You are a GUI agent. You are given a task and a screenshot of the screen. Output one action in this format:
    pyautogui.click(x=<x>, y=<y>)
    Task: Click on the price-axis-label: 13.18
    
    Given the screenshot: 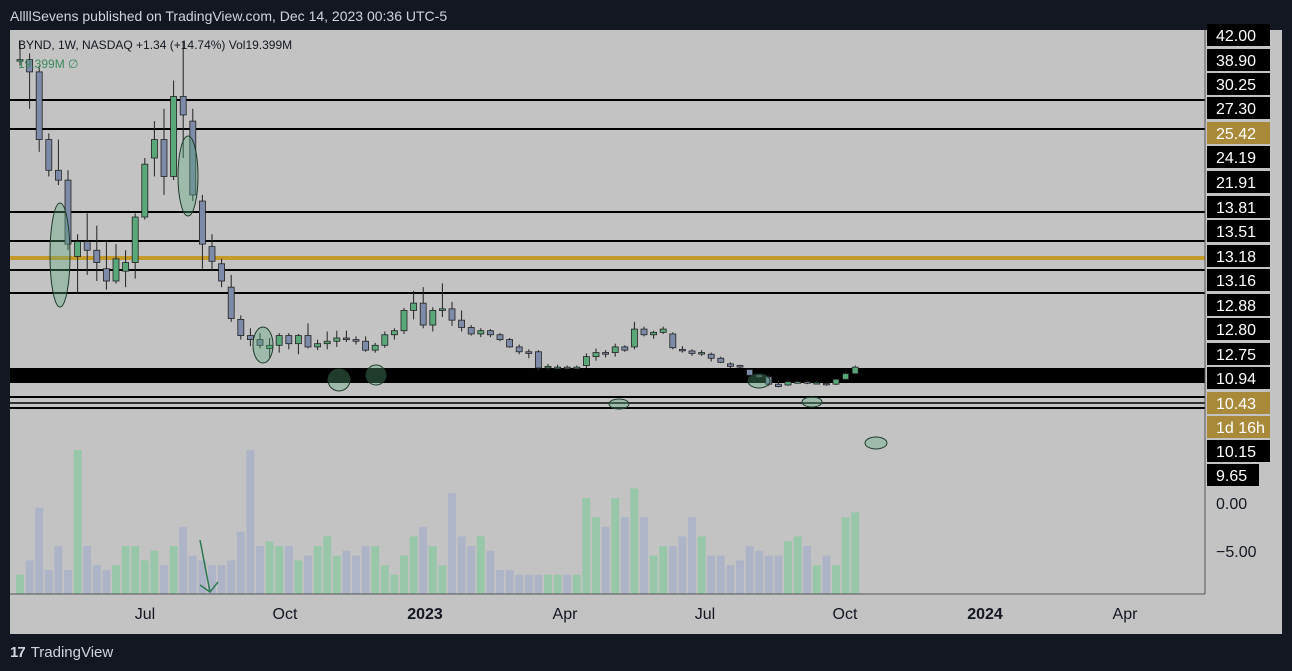 What is the action you would take?
    pyautogui.click(x=1236, y=257)
    